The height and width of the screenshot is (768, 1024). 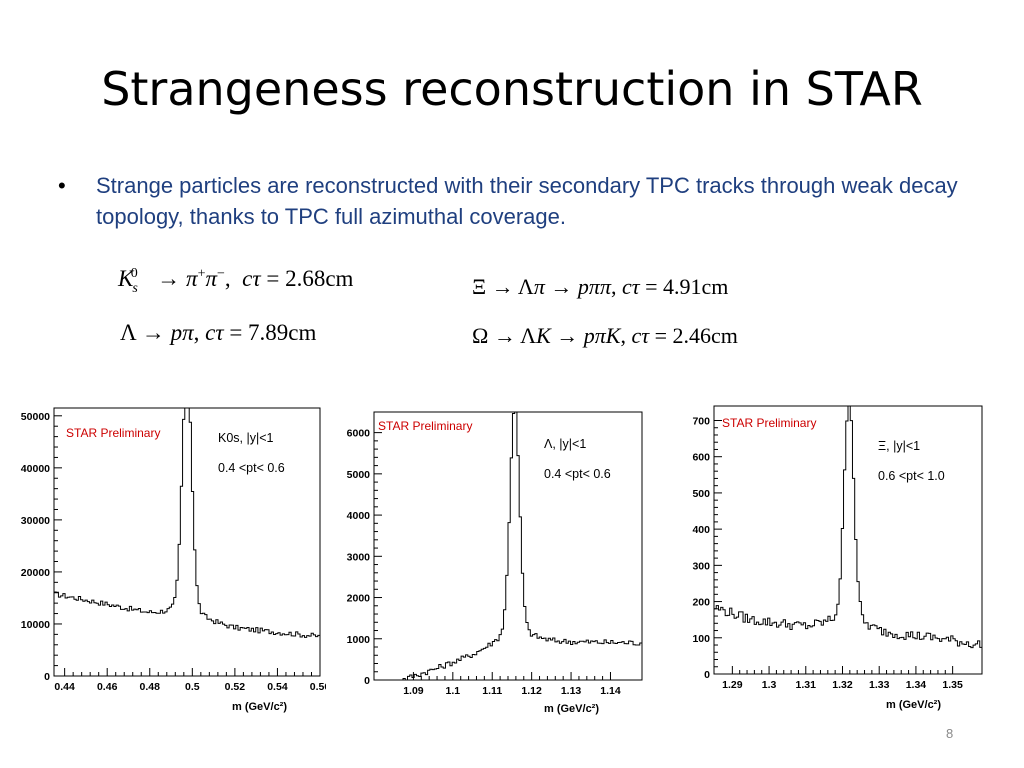 I want to click on equation-xi: Ξ → Λπ → pππ, cτ = 4.91cm, so click(x=600, y=286).